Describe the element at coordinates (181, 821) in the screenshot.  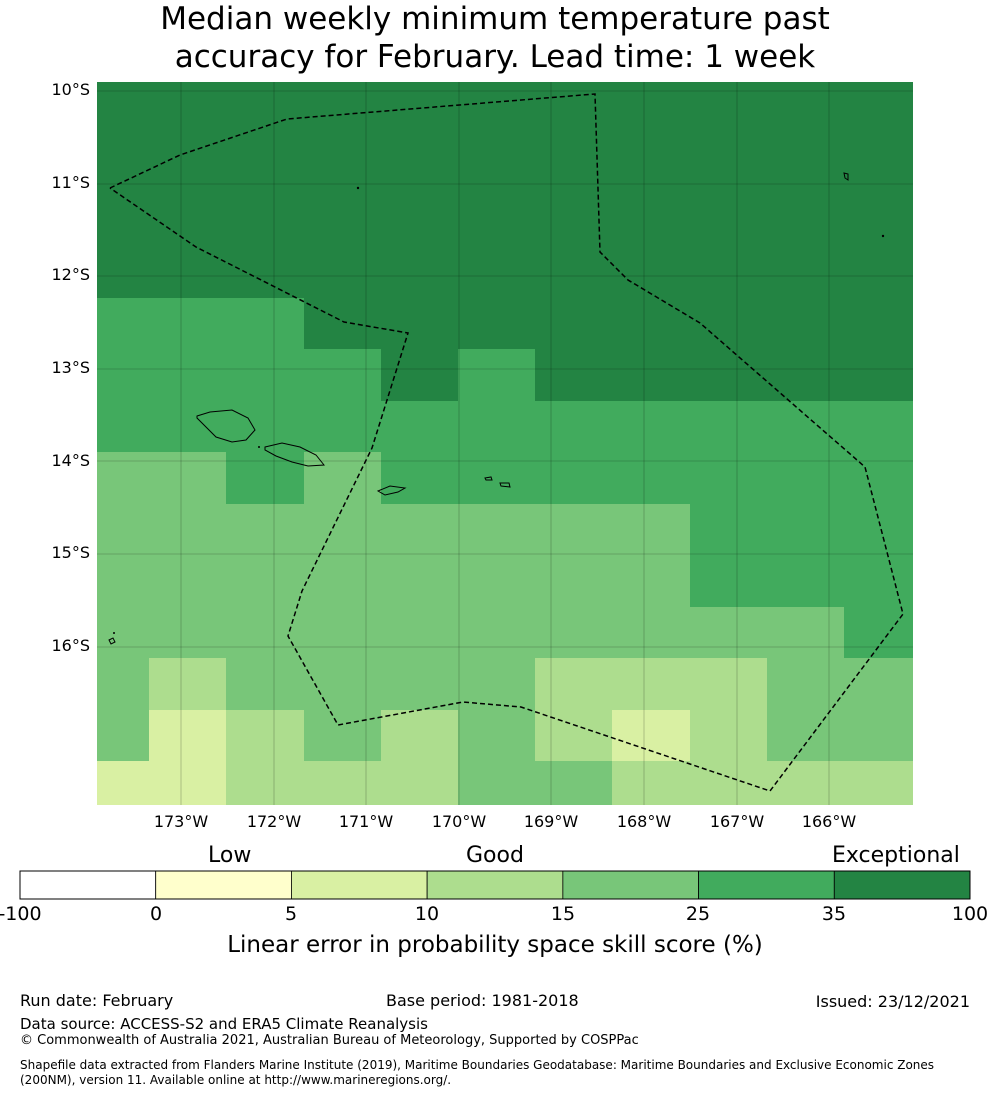
I see `lon-label: 173°W` at that location.